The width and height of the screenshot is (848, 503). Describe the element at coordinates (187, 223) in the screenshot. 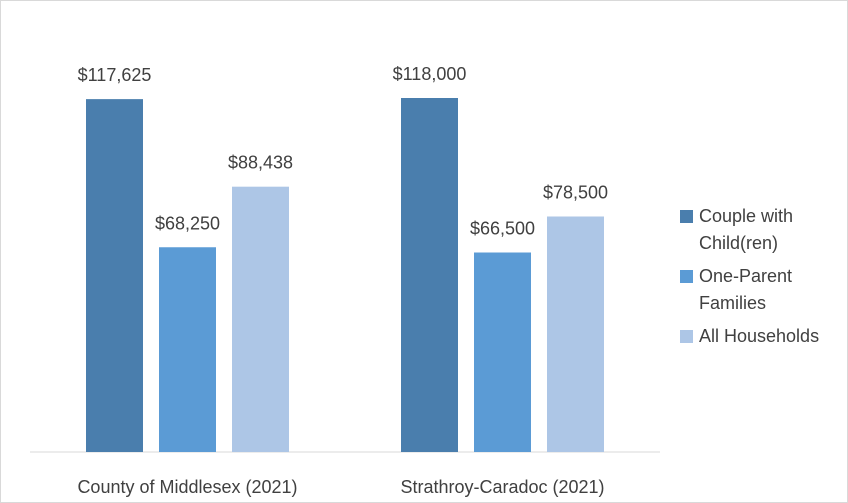

I see `data-label: $68,250` at that location.